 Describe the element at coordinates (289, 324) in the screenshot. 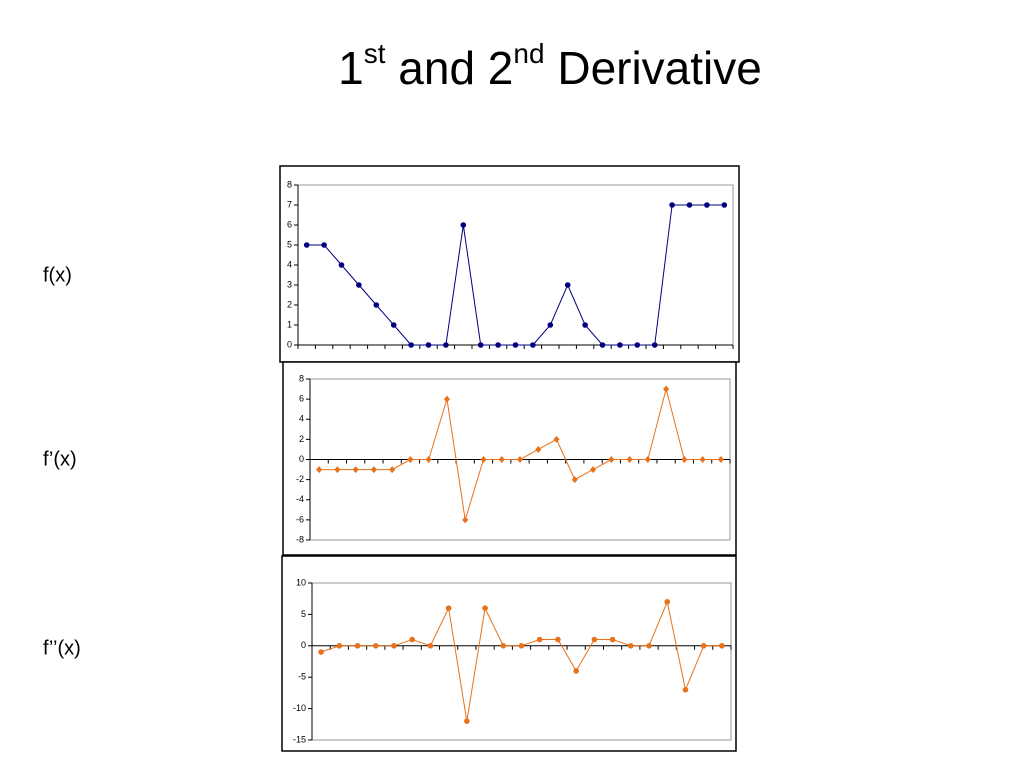

I see `y-tick-label: 1` at that location.